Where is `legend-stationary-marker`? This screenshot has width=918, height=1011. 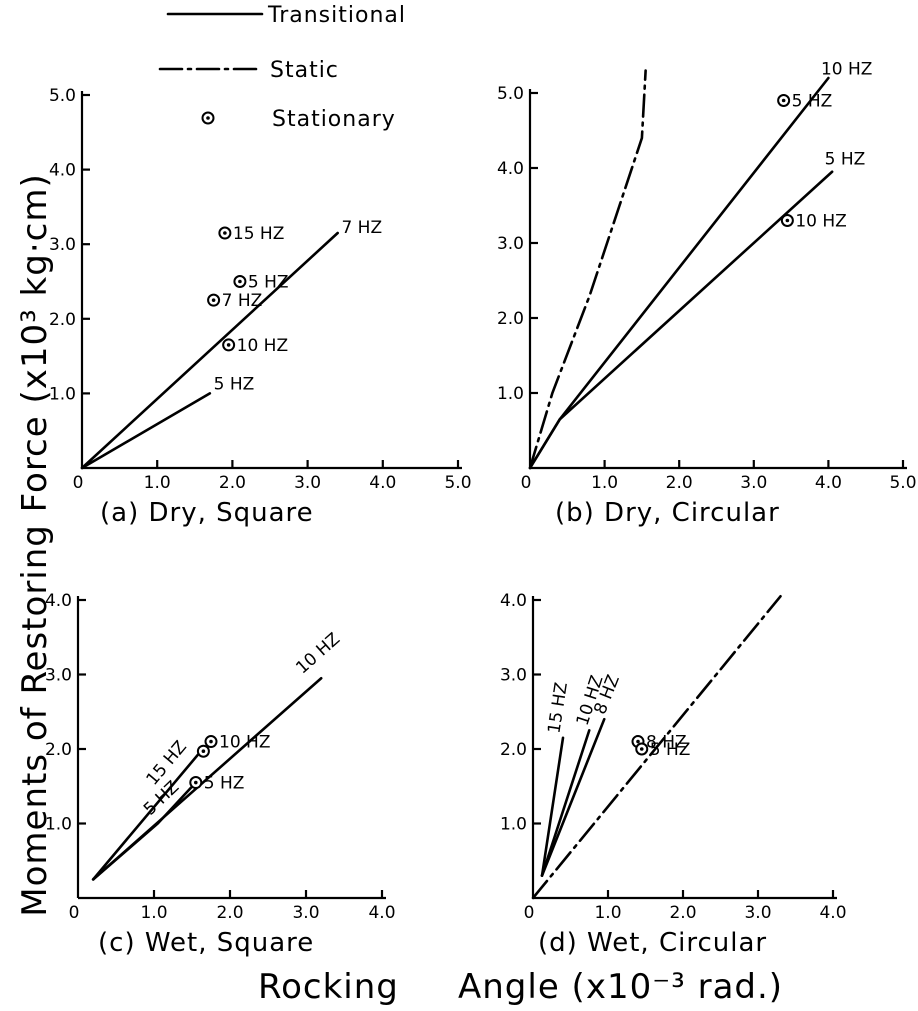 legend-stationary-marker is located at coordinates (208, 118).